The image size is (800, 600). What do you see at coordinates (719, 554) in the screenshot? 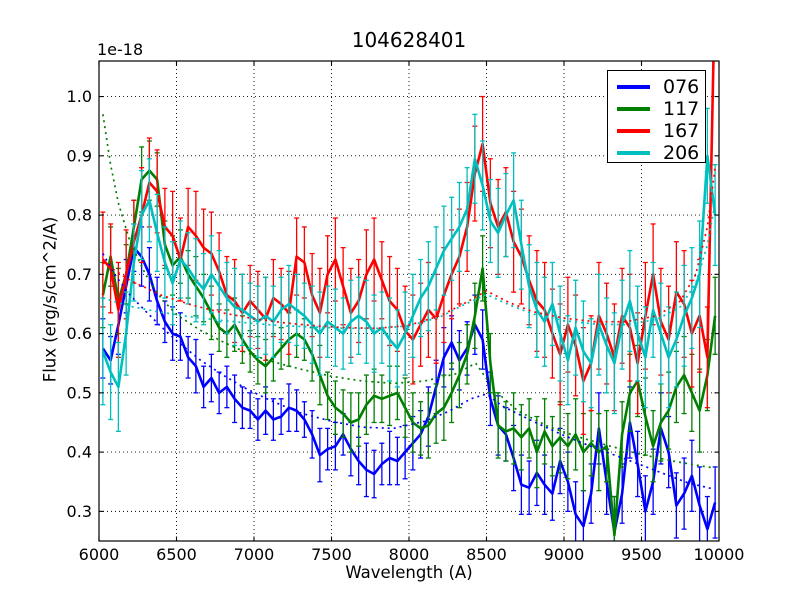
I see `x-tick-label: 10000` at bounding box center [719, 554].